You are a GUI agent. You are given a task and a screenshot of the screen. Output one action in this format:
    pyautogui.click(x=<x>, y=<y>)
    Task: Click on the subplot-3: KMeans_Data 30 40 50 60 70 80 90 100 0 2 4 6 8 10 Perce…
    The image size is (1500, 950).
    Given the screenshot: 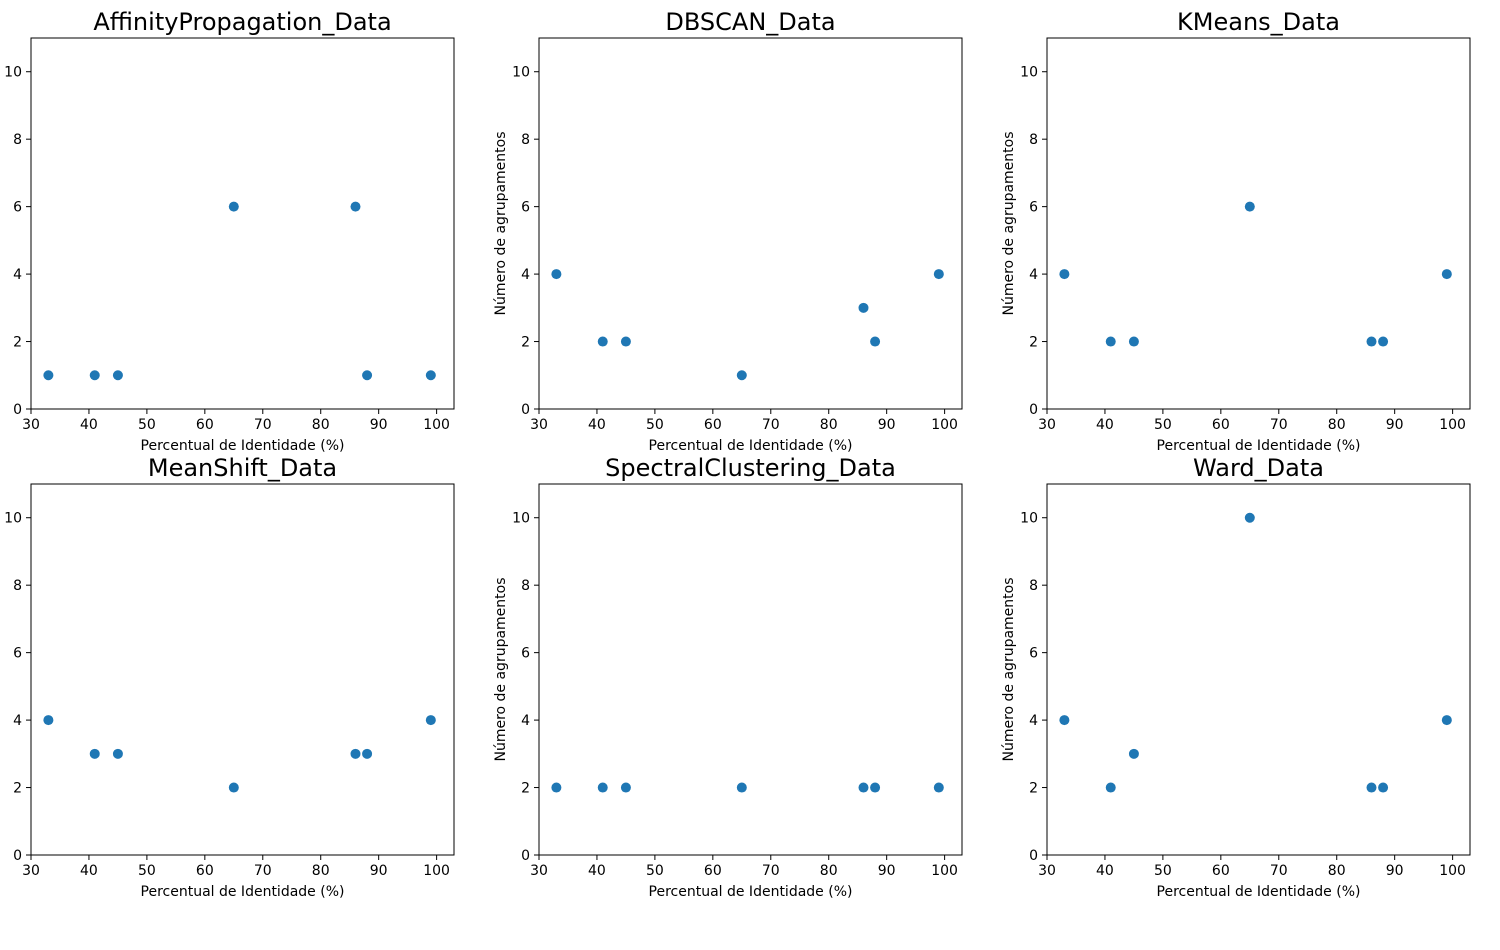 What is the action you would take?
    pyautogui.click(x=1236, y=231)
    